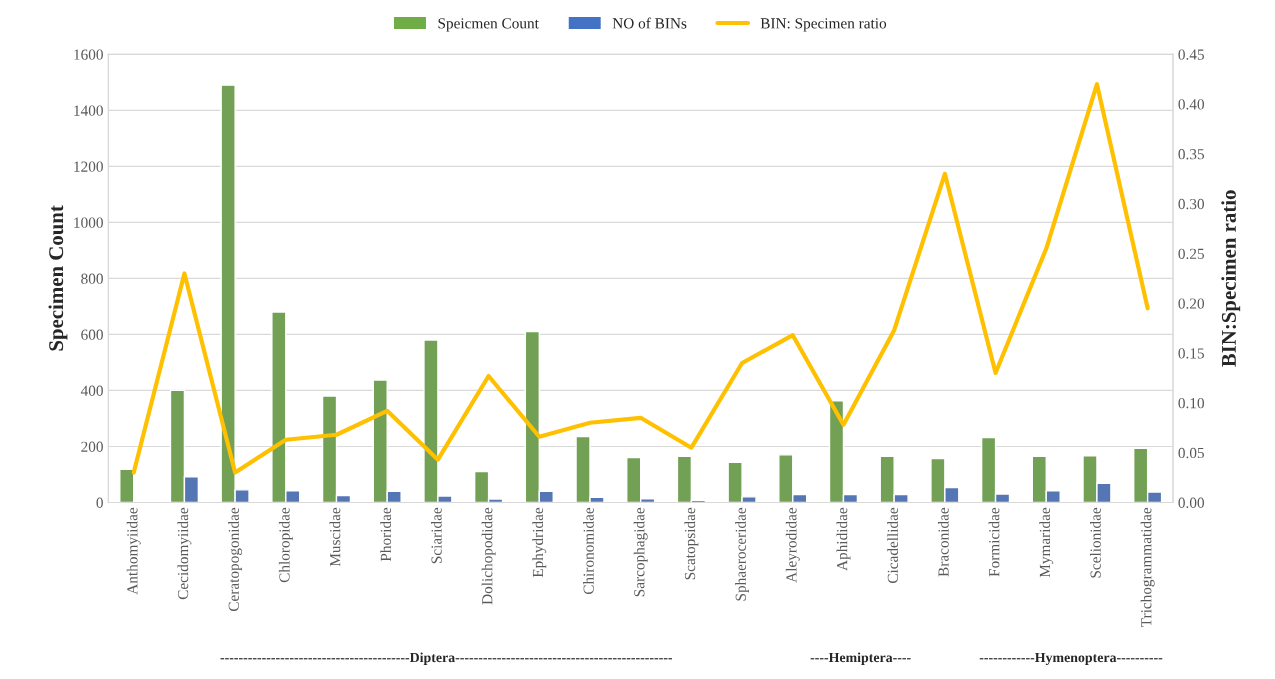 The width and height of the screenshot is (1275, 679). What do you see at coordinates (1191, 254) in the screenshot?
I see `y2-tick-label: 0.25` at bounding box center [1191, 254].